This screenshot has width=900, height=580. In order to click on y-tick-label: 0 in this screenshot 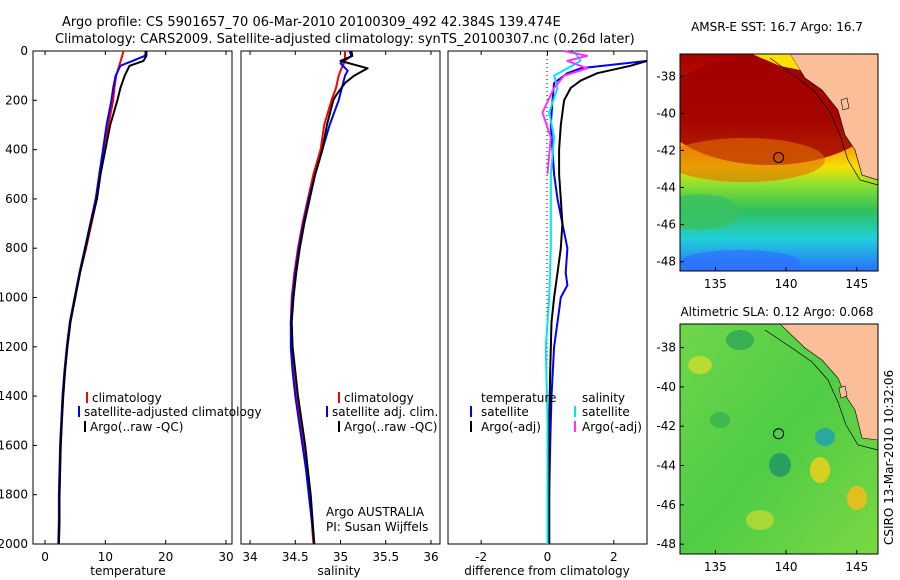, I will do `click(24, 51)`.